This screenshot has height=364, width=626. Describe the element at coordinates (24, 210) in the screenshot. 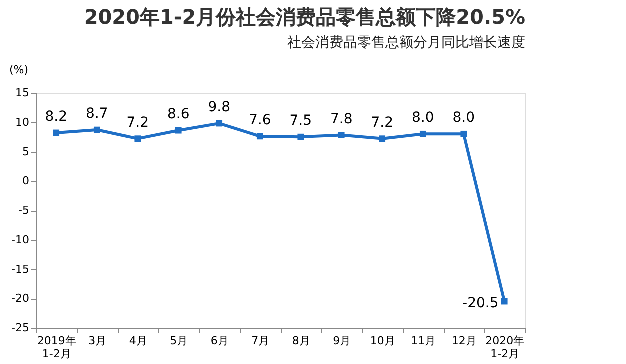

I see `y-tick-label: -5` at that location.